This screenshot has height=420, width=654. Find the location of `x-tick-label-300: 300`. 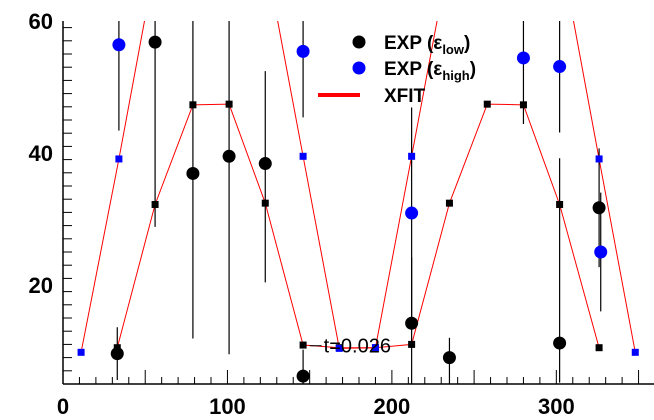

x-tick-label-300: 300 is located at coordinates (556, 406).